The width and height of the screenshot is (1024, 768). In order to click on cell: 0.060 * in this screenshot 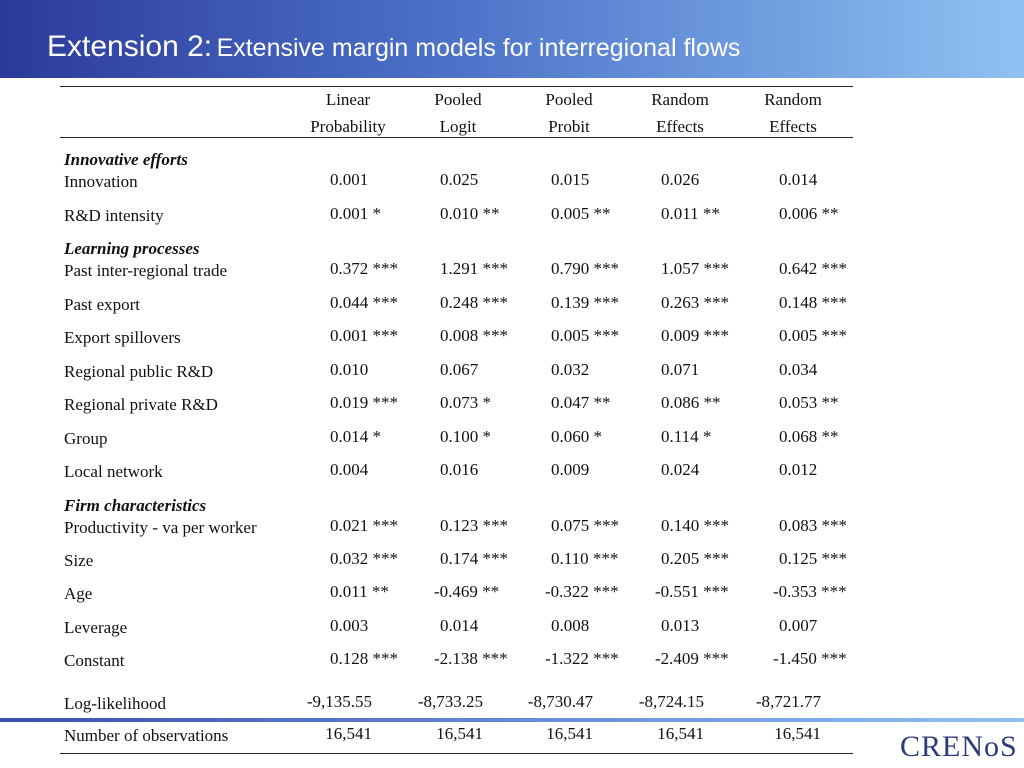, I will do `click(576, 436)`.